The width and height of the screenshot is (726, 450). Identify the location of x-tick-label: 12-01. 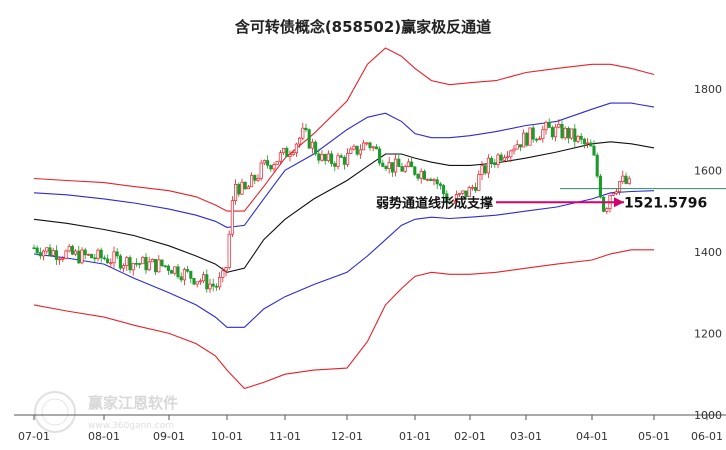
(347, 436).